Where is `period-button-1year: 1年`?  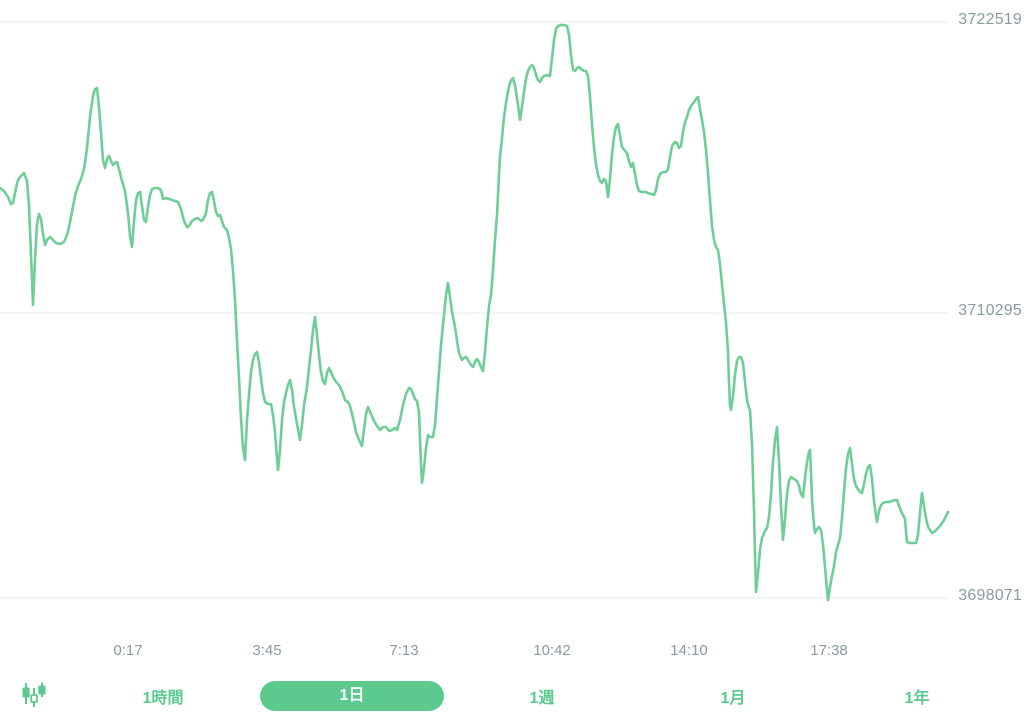 period-button-1year: 1年 is located at coordinates (917, 698).